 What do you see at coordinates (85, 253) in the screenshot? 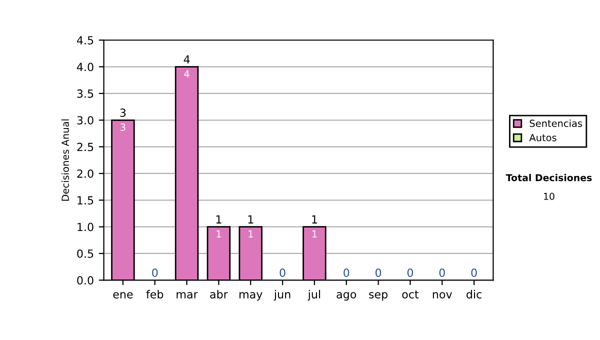
I see `y-tick-label: 0.5` at bounding box center [85, 253].